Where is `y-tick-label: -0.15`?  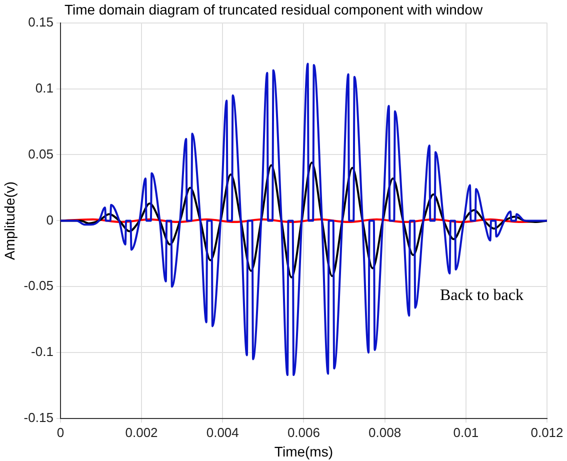
y-tick-label: -0.15 is located at coordinates (39, 418).